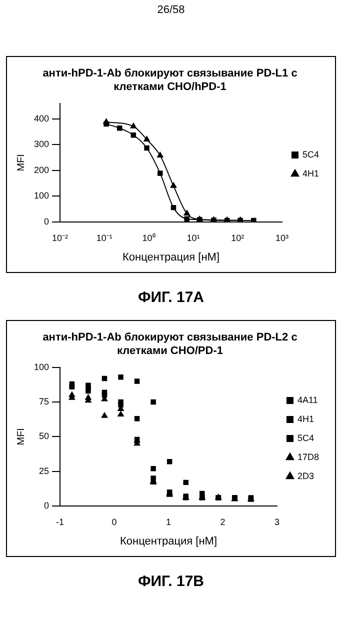 Image resolution: width=342 pixels, height=640 pixels. What do you see at coordinates (170, 344) in the screenshot?
I see `chart-title: анти-hPD-1-Ab блокируют связывание PD-L2 с клетками CHO/PD-1` at bounding box center [170, 344].